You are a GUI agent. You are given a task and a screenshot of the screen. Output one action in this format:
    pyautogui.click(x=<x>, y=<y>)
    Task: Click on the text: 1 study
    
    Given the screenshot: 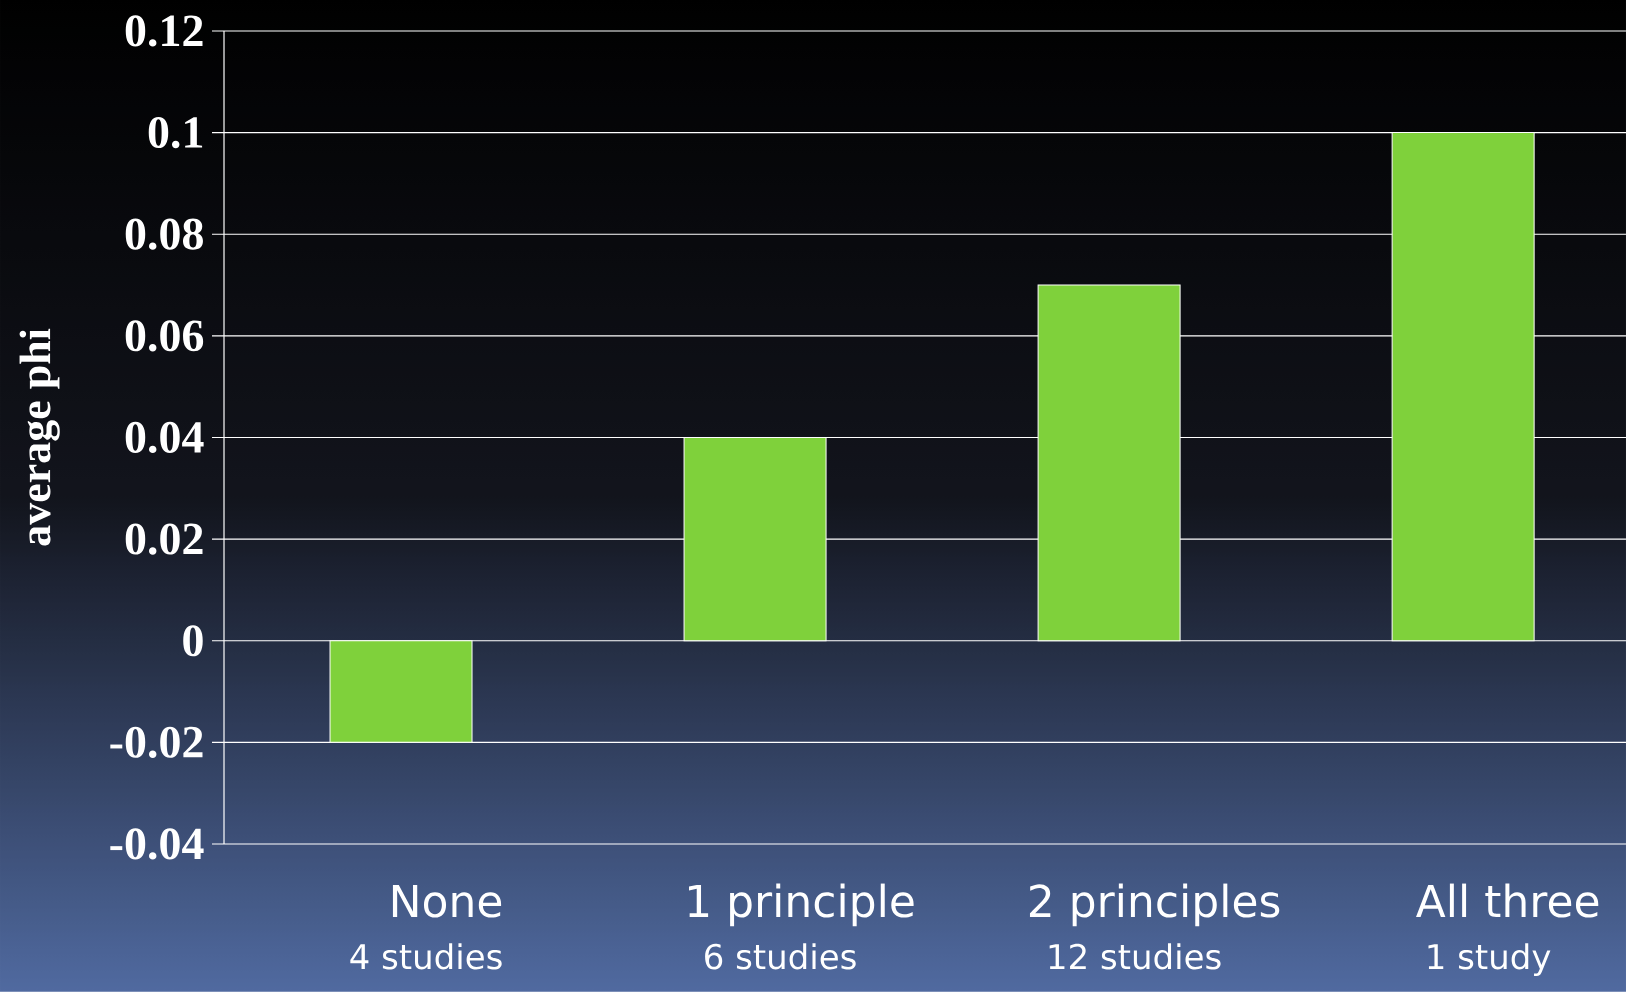 What is the action you would take?
    pyautogui.click(x=1489, y=960)
    